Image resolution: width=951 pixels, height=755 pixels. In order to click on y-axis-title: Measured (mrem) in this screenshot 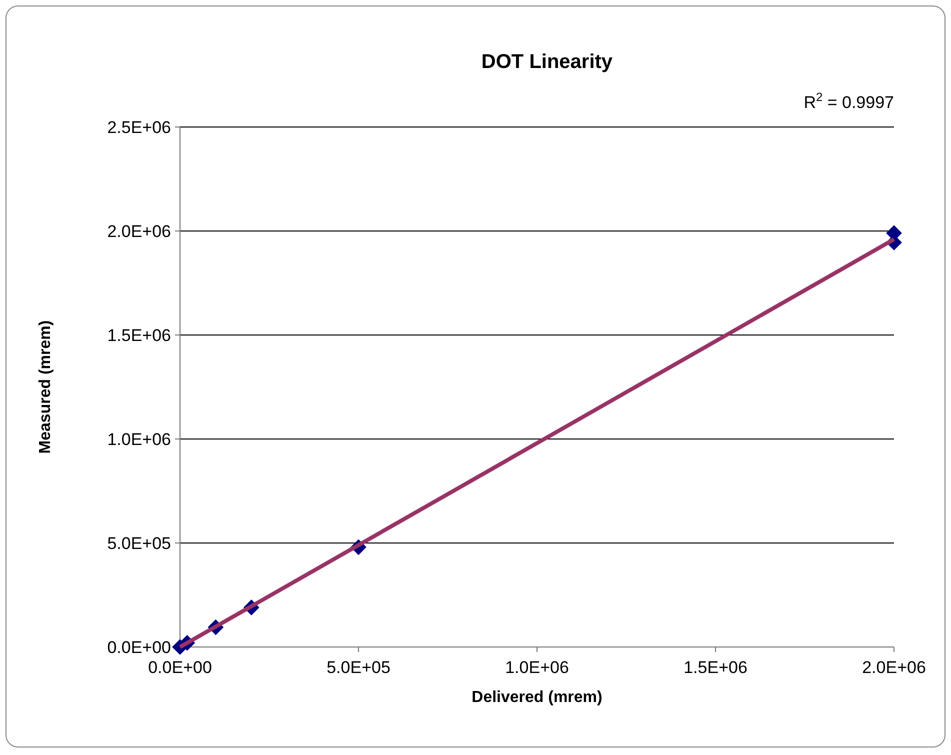, I will do `click(45, 387)`.